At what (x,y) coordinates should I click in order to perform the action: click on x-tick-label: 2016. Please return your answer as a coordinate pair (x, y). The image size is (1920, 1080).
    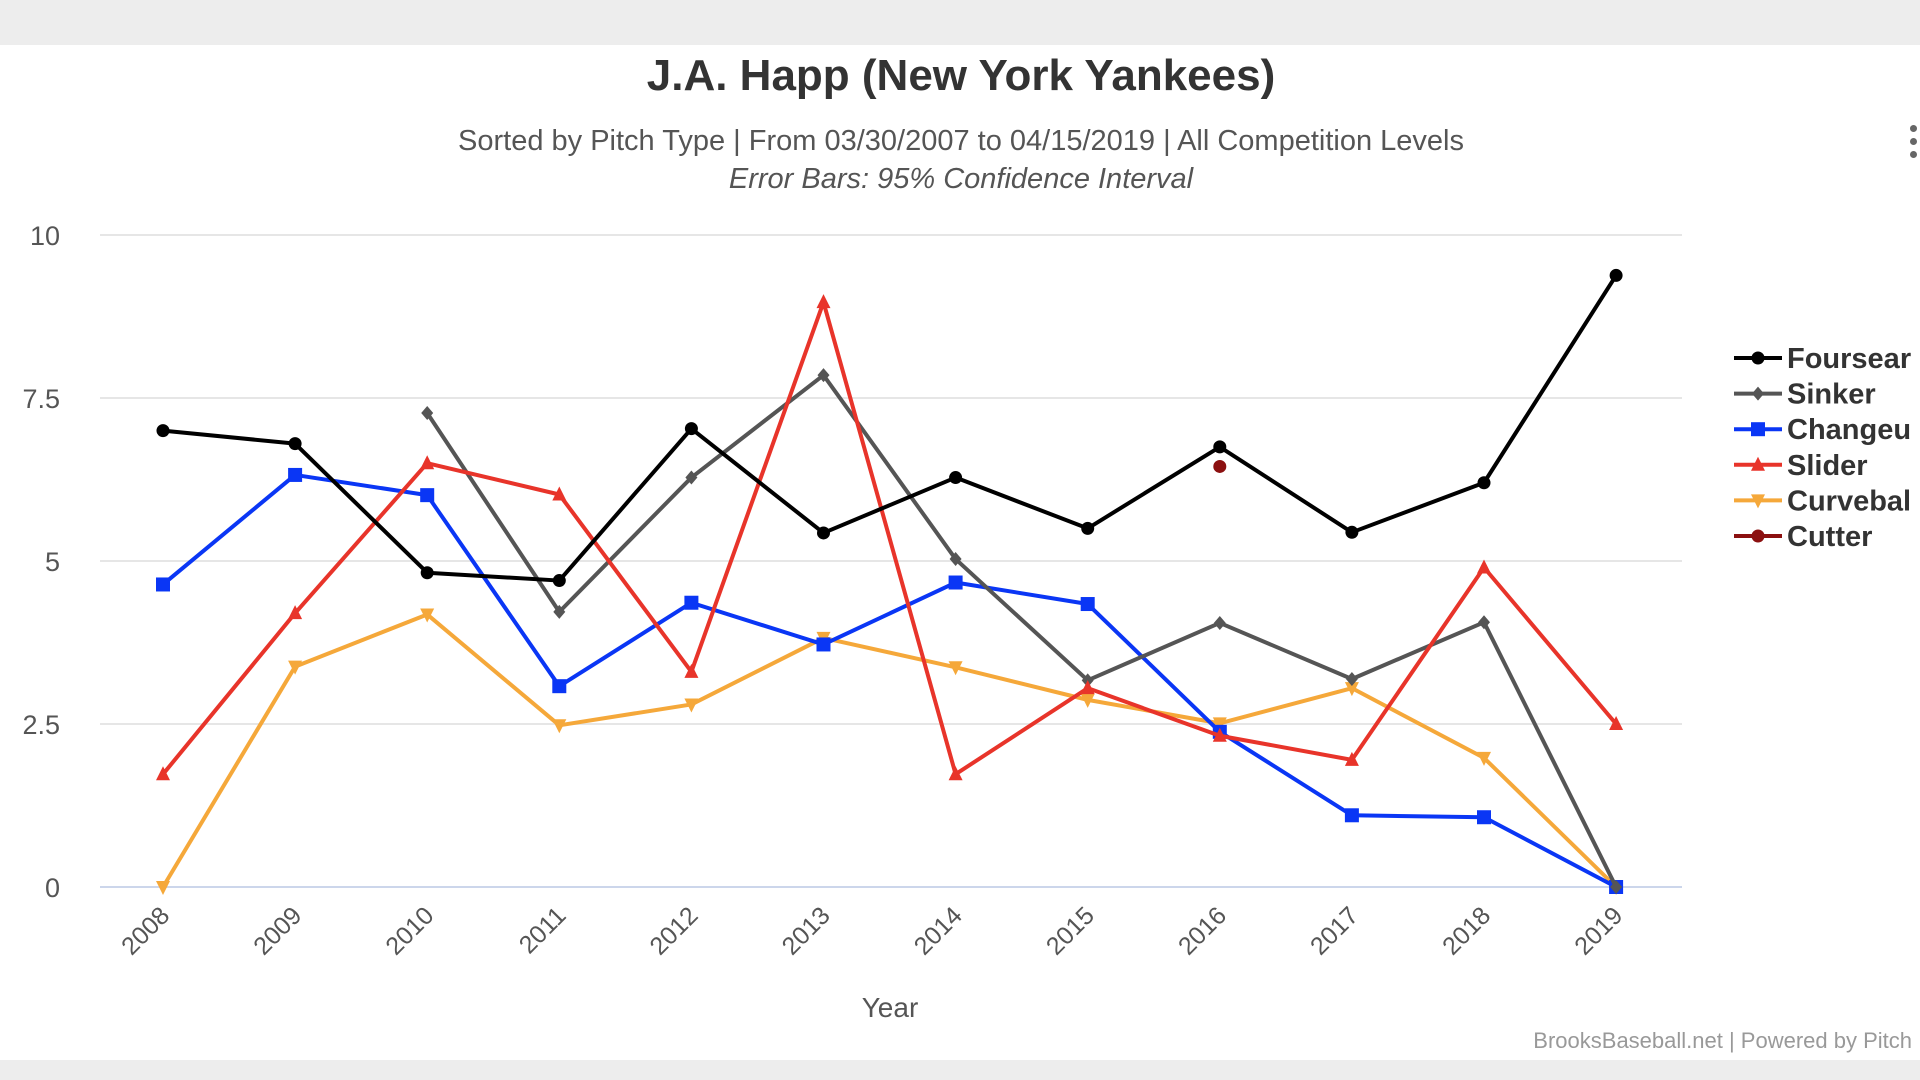
    Looking at the image, I should click on (1202, 930).